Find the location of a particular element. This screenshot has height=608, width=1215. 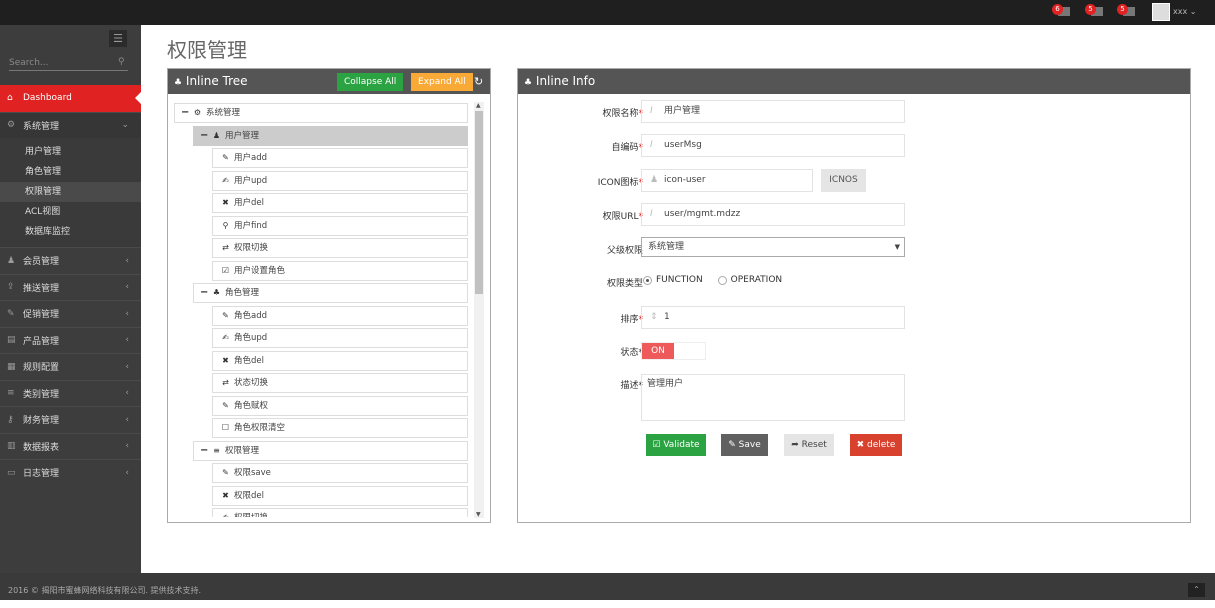

scroll-to-top-icon: ⌃ is located at coordinates (1196, 590).